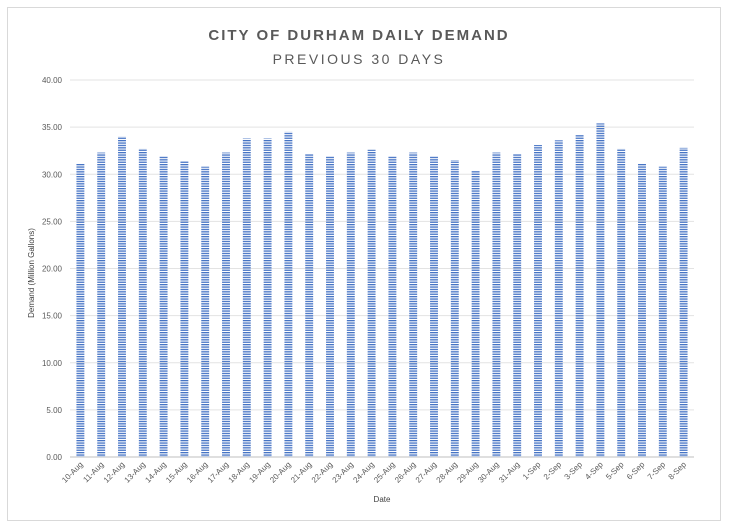 The width and height of the screenshot is (730, 530). What do you see at coordinates (52, 127) in the screenshot?
I see `y-tick-label: 35.00` at bounding box center [52, 127].